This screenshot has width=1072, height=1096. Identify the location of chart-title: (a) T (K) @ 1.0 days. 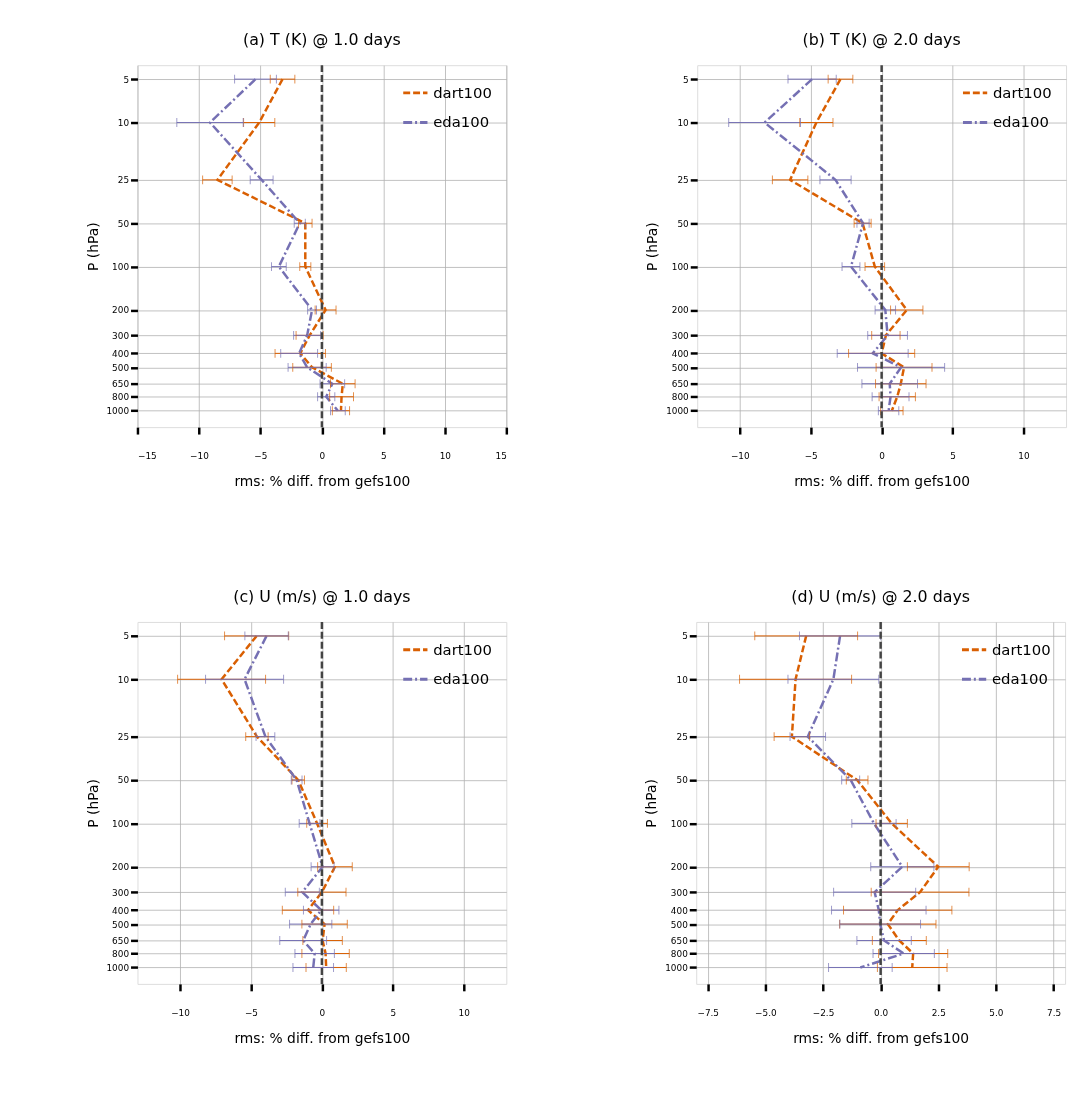
(321, 40).